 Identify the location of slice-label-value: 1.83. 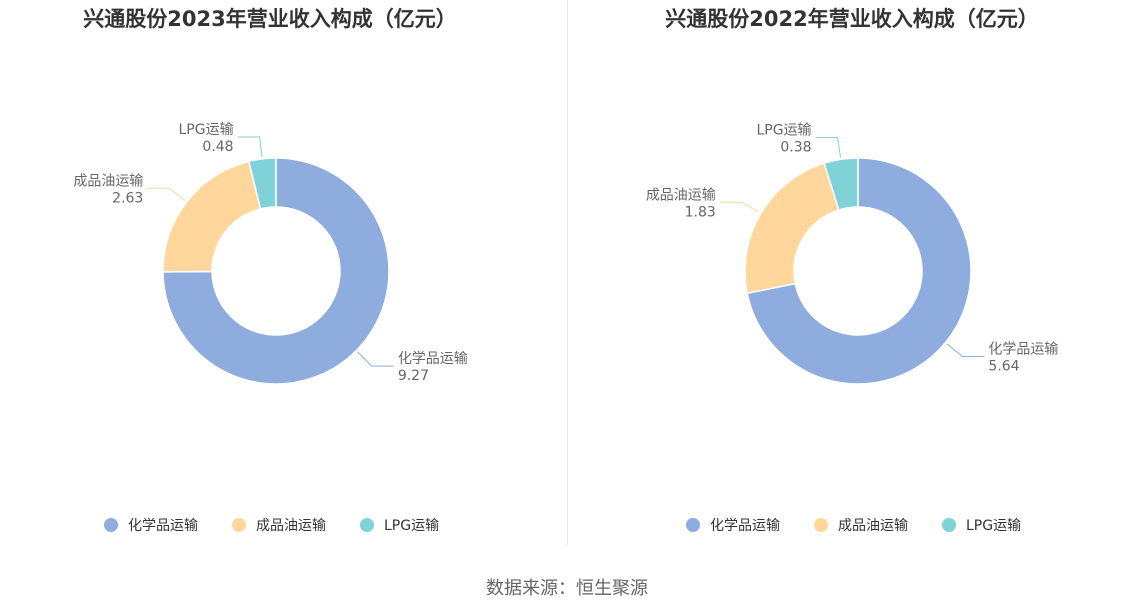
(700, 212).